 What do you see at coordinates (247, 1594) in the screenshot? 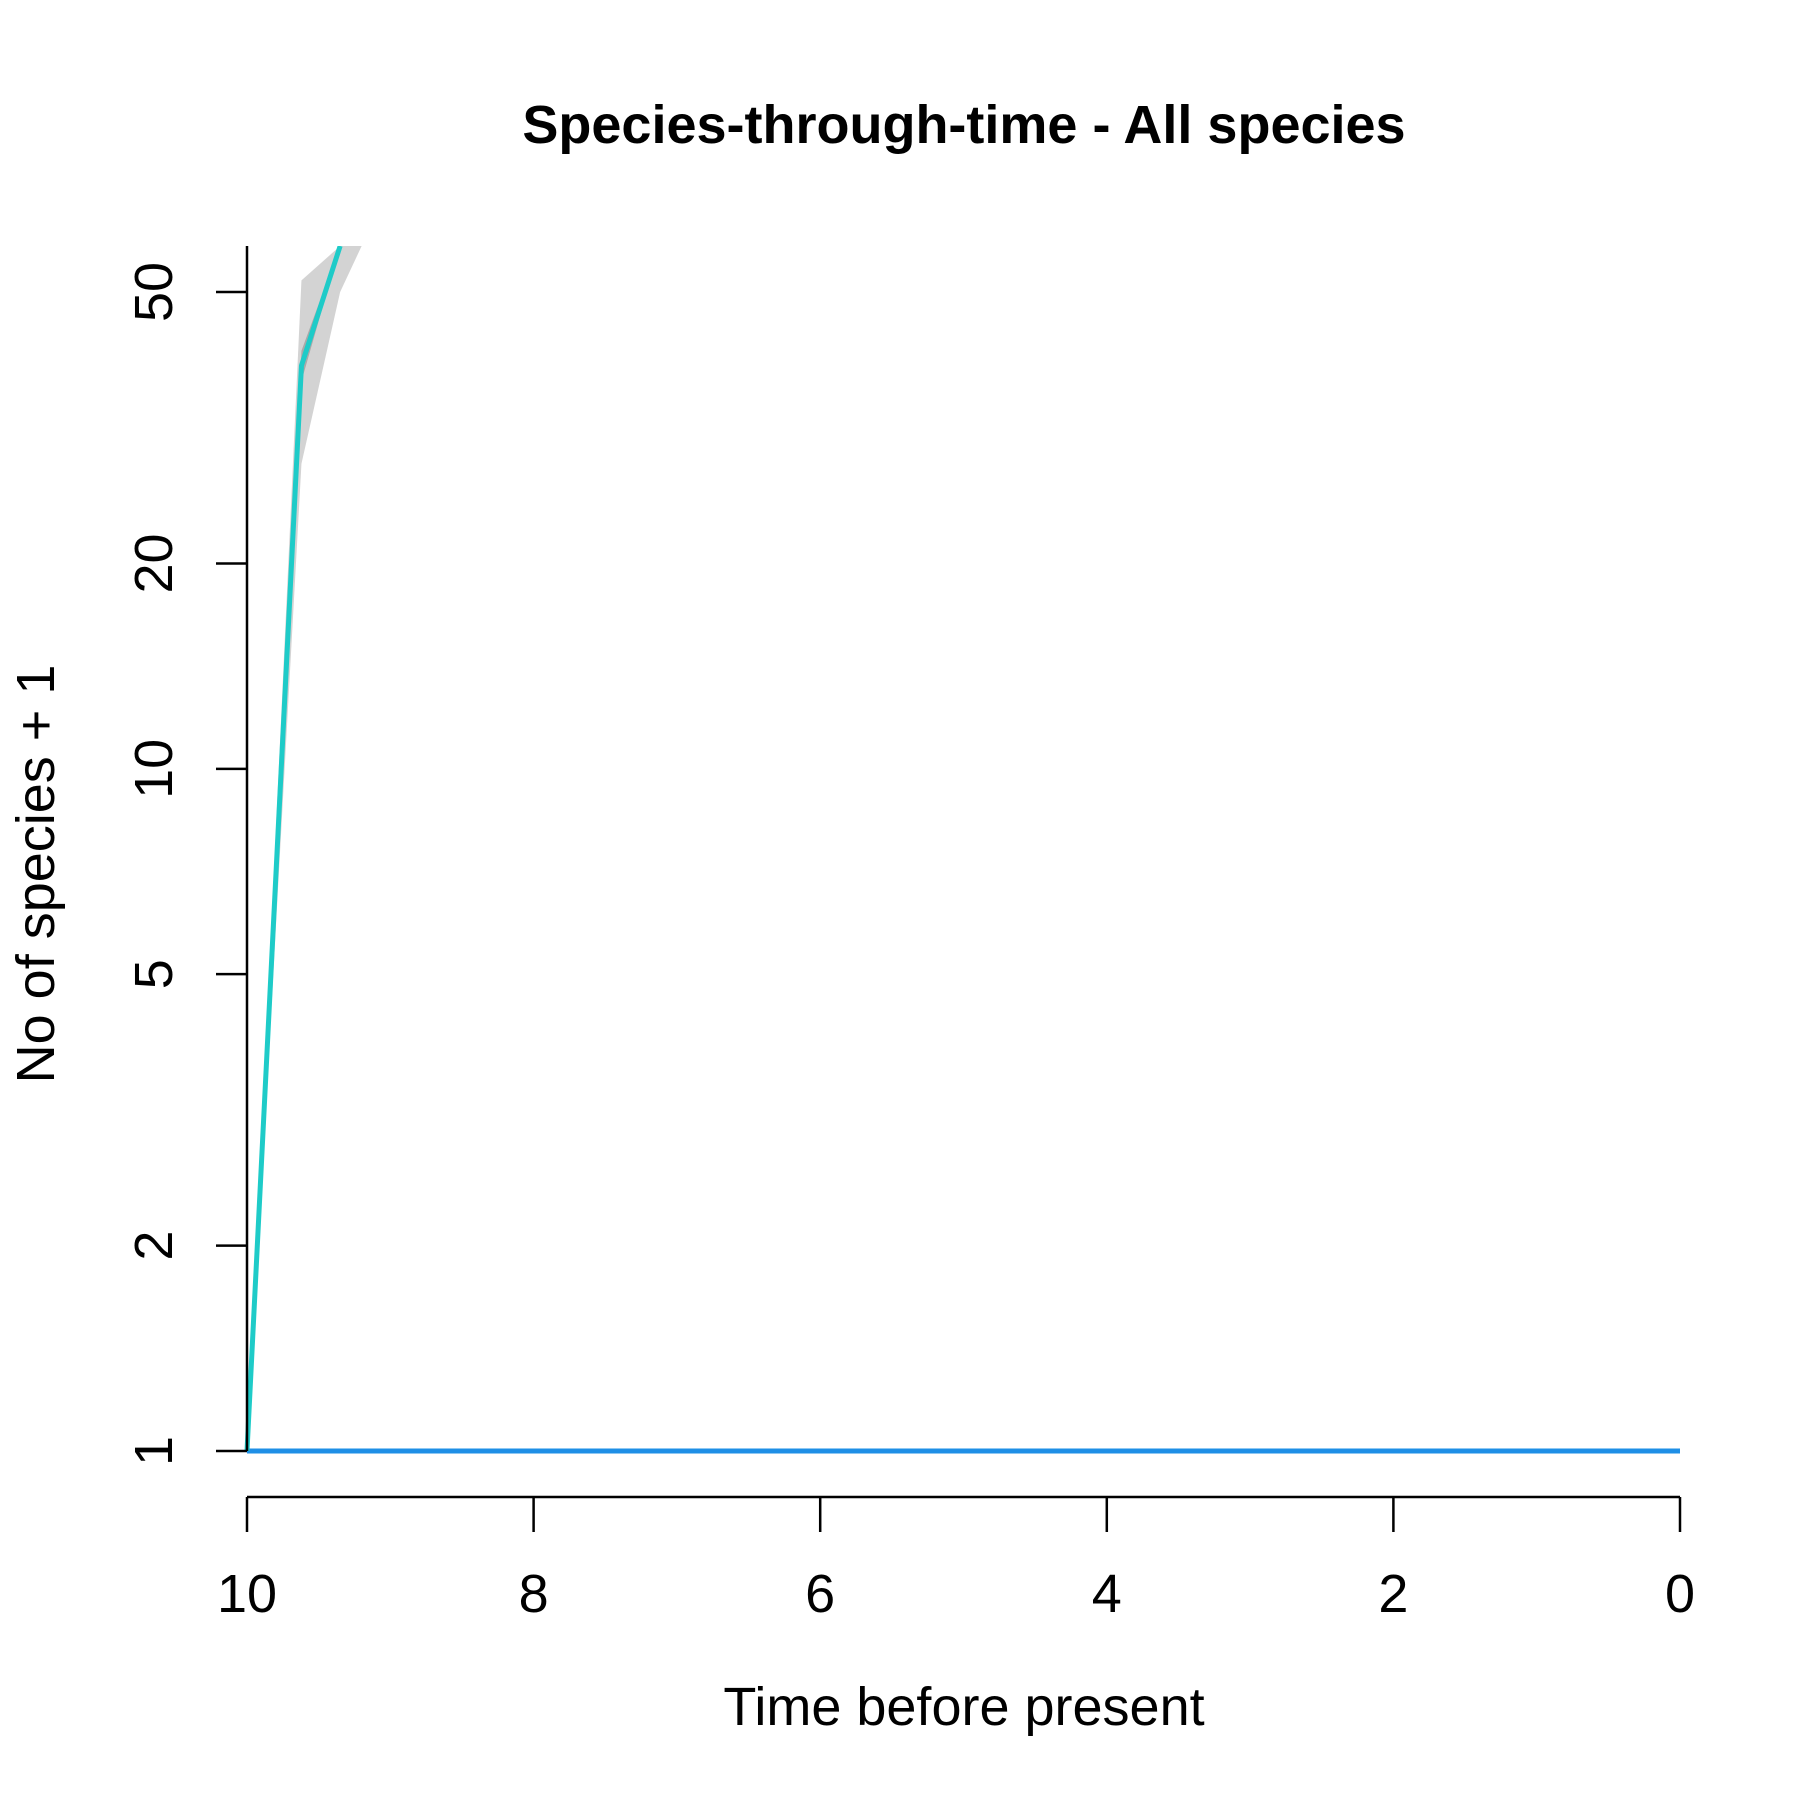
I see `x-tick-label: 10` at bounding box center [247, 1594].